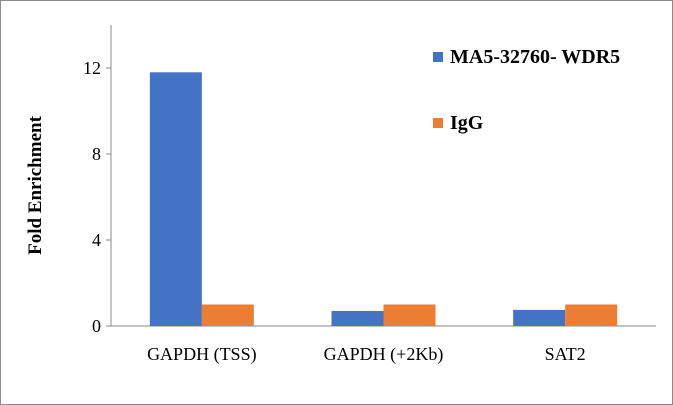 This screenshot has width=673, height=405. I want to click on y-tick-label: 4, so click(96, 240).